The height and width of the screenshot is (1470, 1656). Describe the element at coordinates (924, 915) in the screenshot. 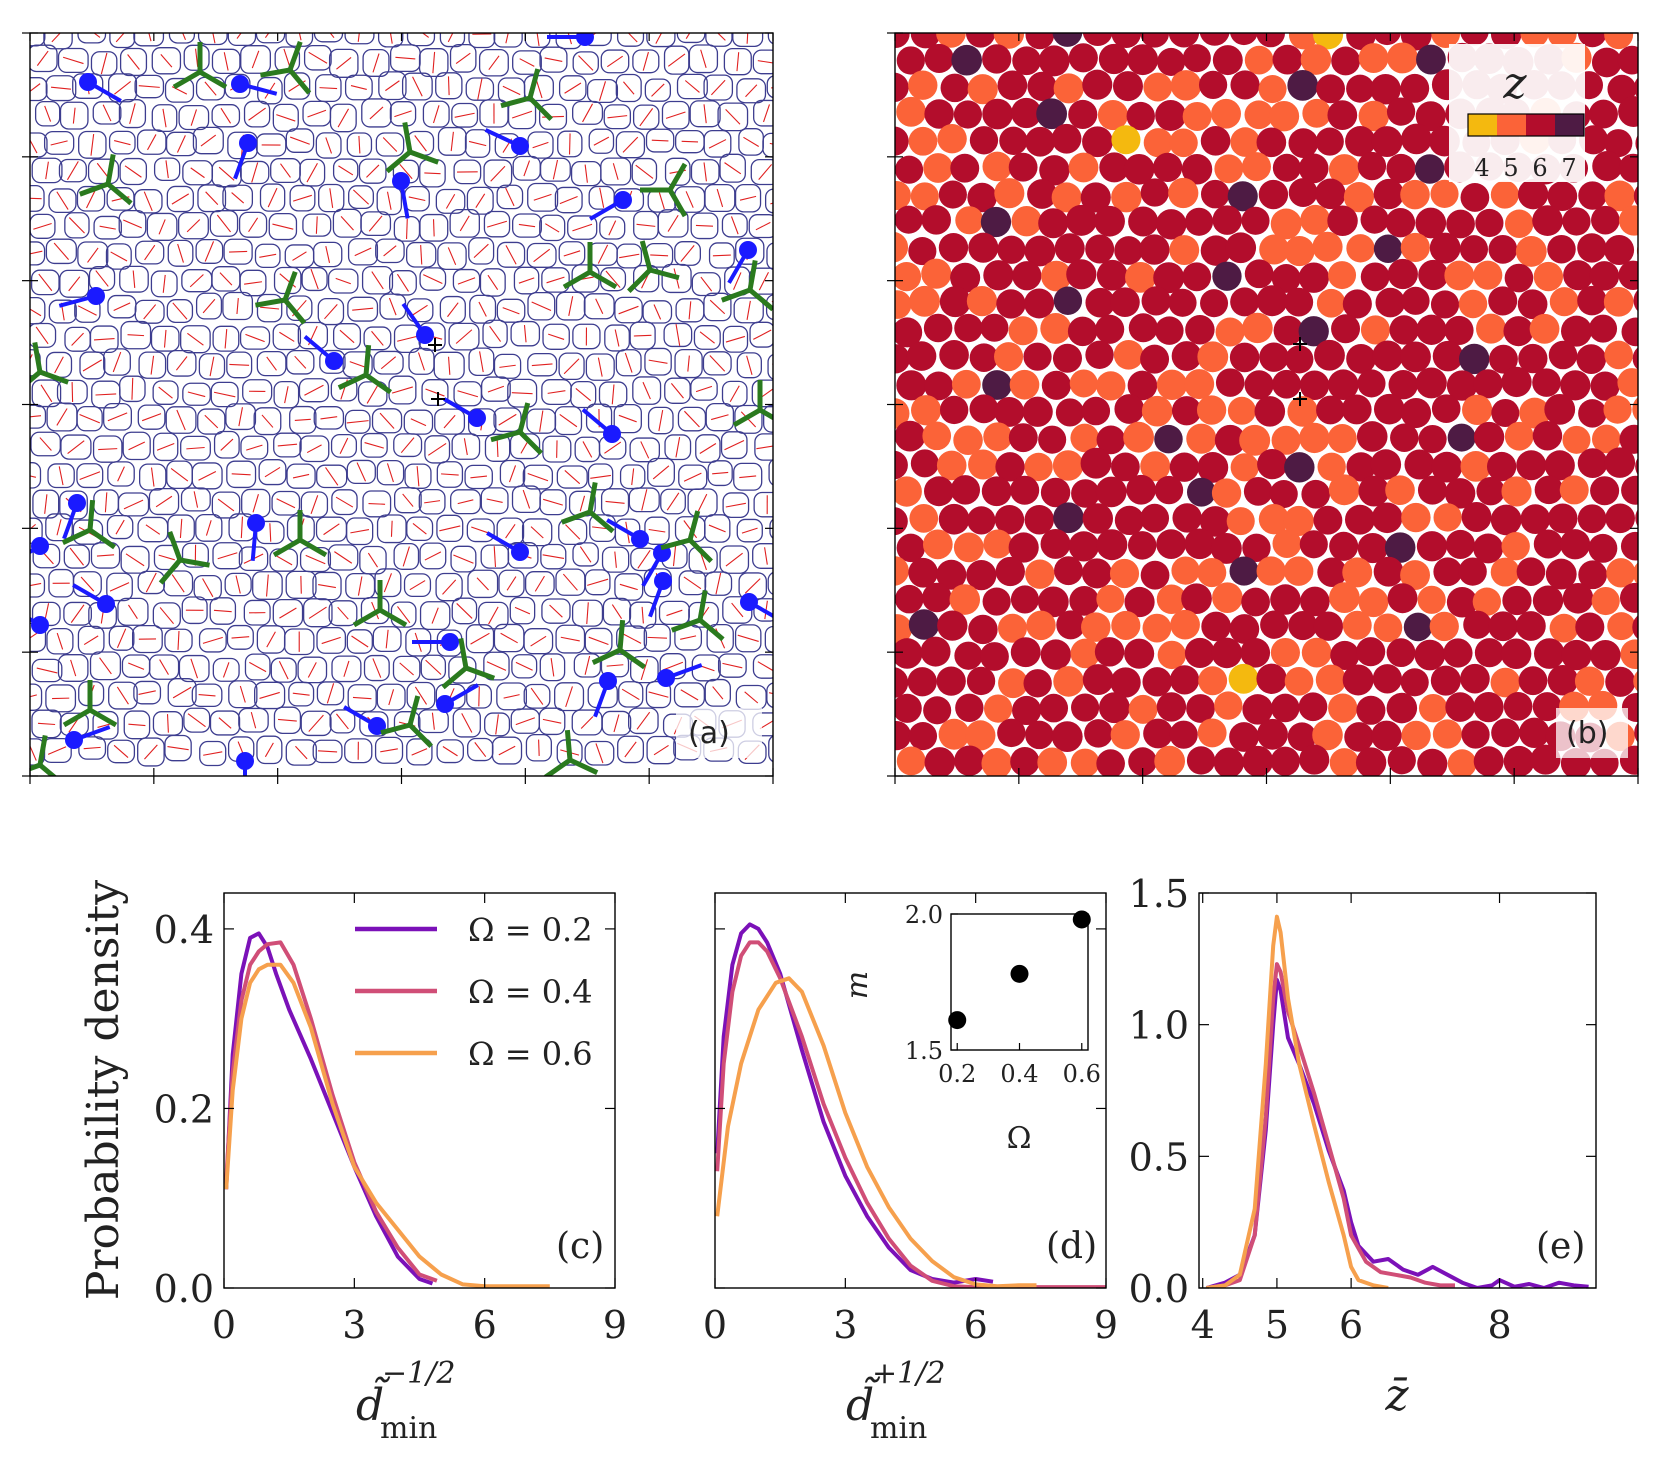

I see `inset-y-tick-label: 2.0` at that location.